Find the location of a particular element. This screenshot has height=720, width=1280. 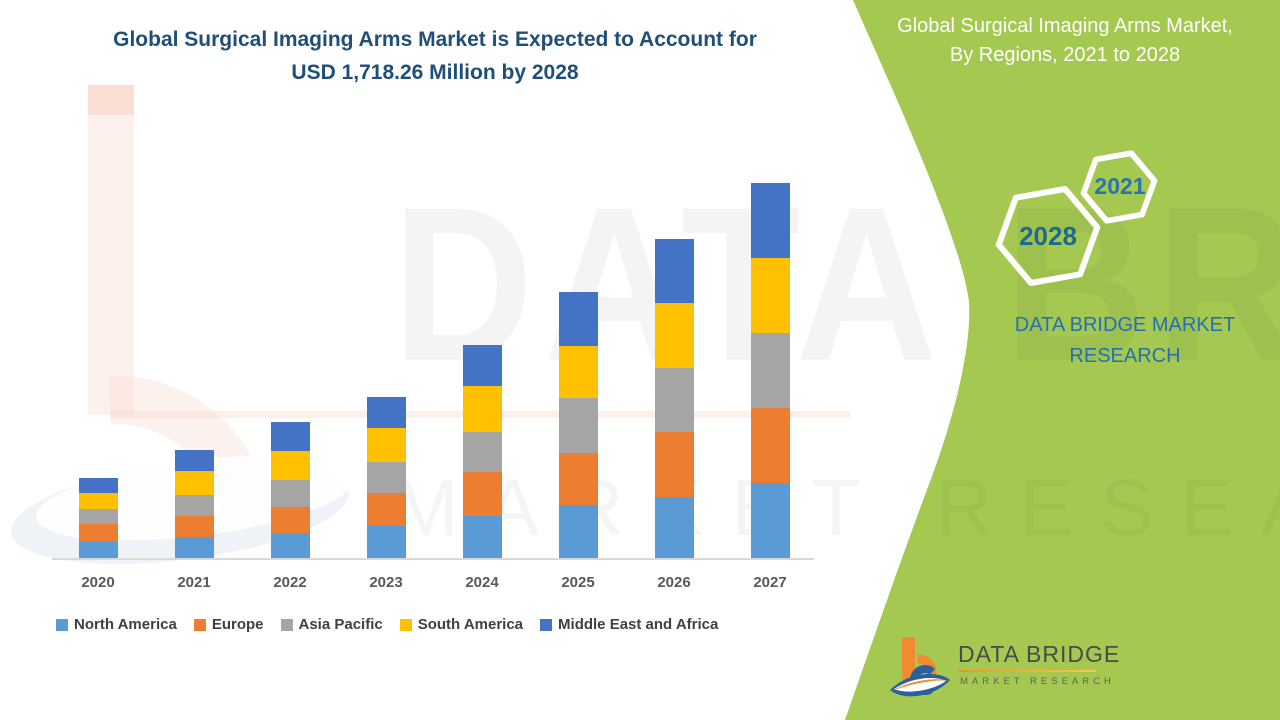

x-tick-2027: 2027 is located at coordinates (770, 582).